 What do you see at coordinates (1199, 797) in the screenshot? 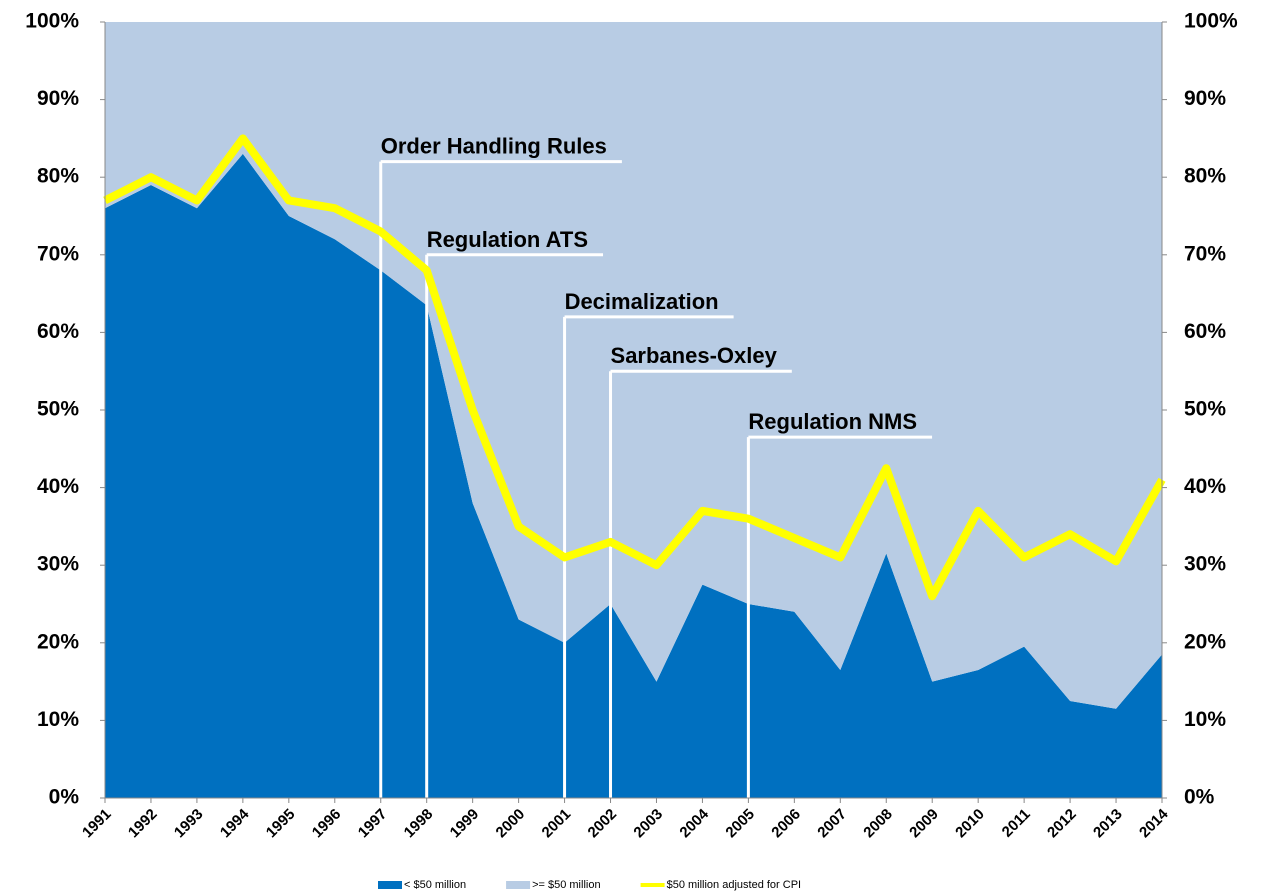
I see `y2-tick-label: 0%` at bounding box center [1199, 797].